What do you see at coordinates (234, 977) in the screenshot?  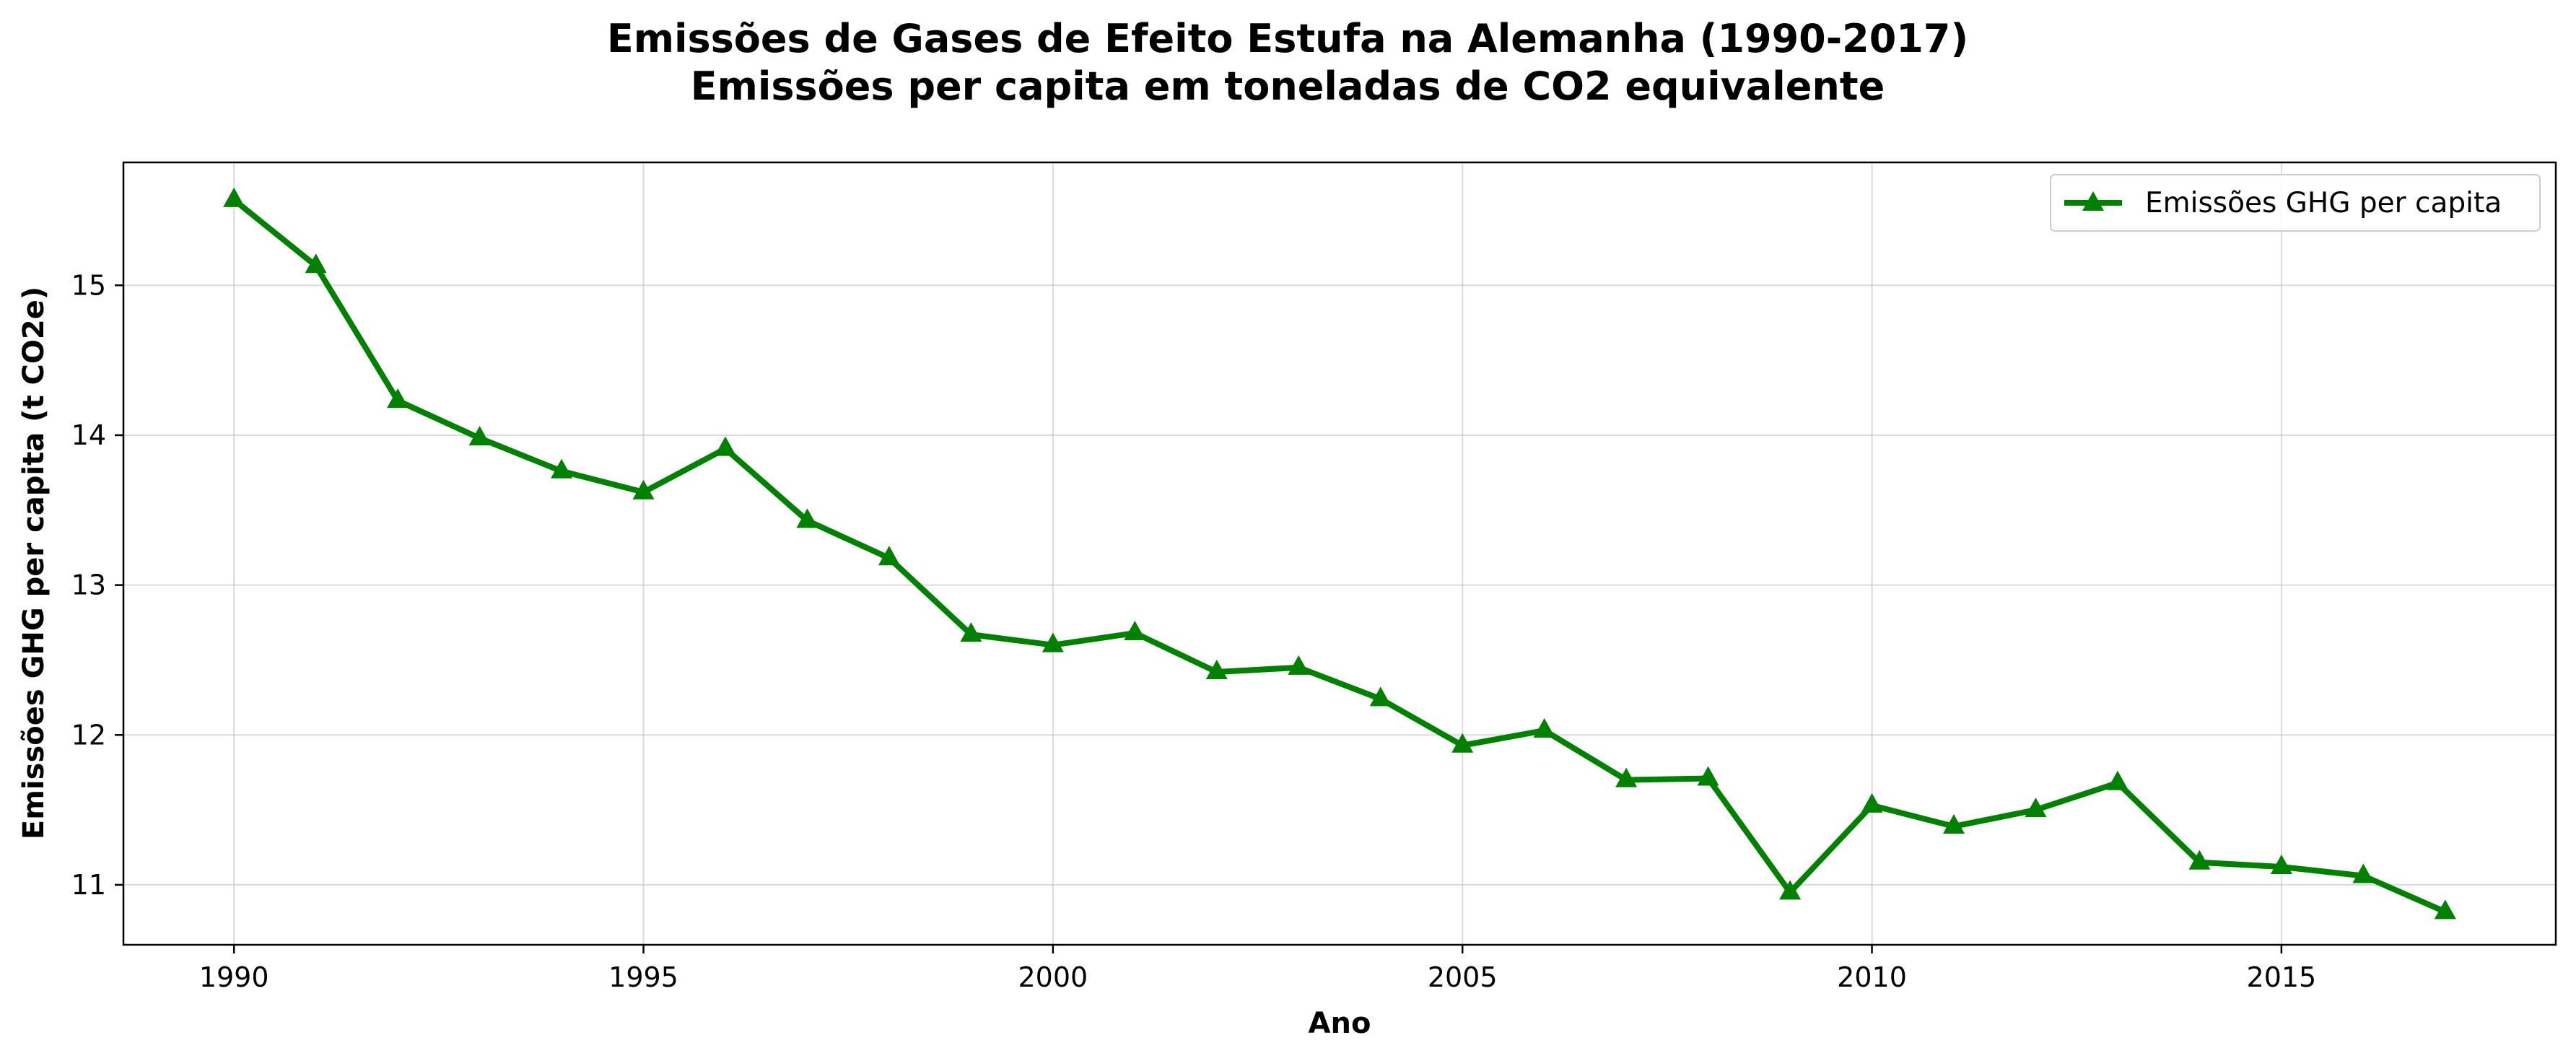 I see `x-tick-label: 1990` at bounding box center [234, 977].